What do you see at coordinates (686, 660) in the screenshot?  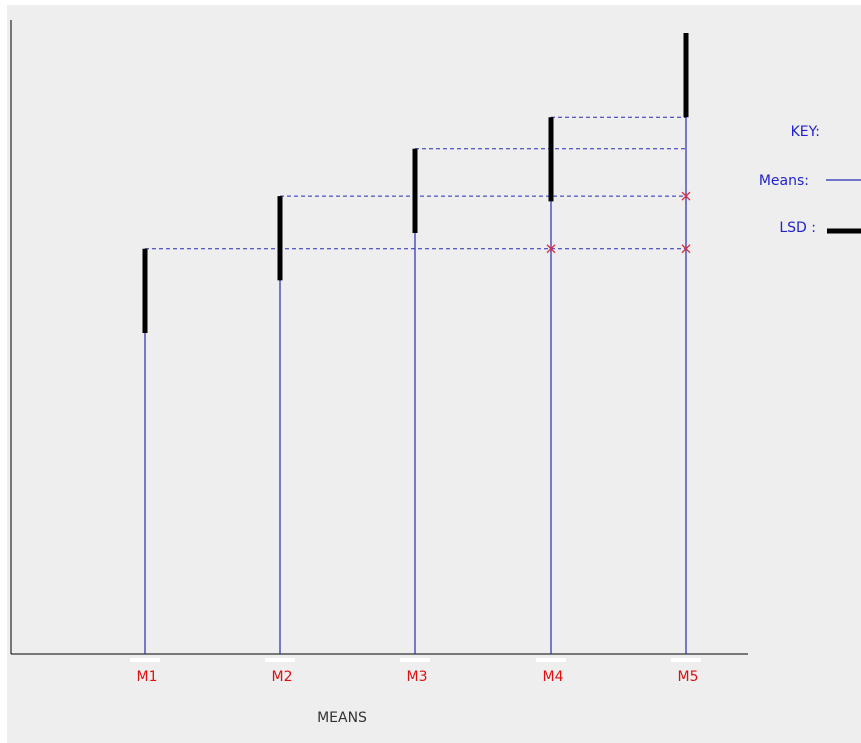 I see `category-label-highlight-m5` at bounding box center [686, 660].